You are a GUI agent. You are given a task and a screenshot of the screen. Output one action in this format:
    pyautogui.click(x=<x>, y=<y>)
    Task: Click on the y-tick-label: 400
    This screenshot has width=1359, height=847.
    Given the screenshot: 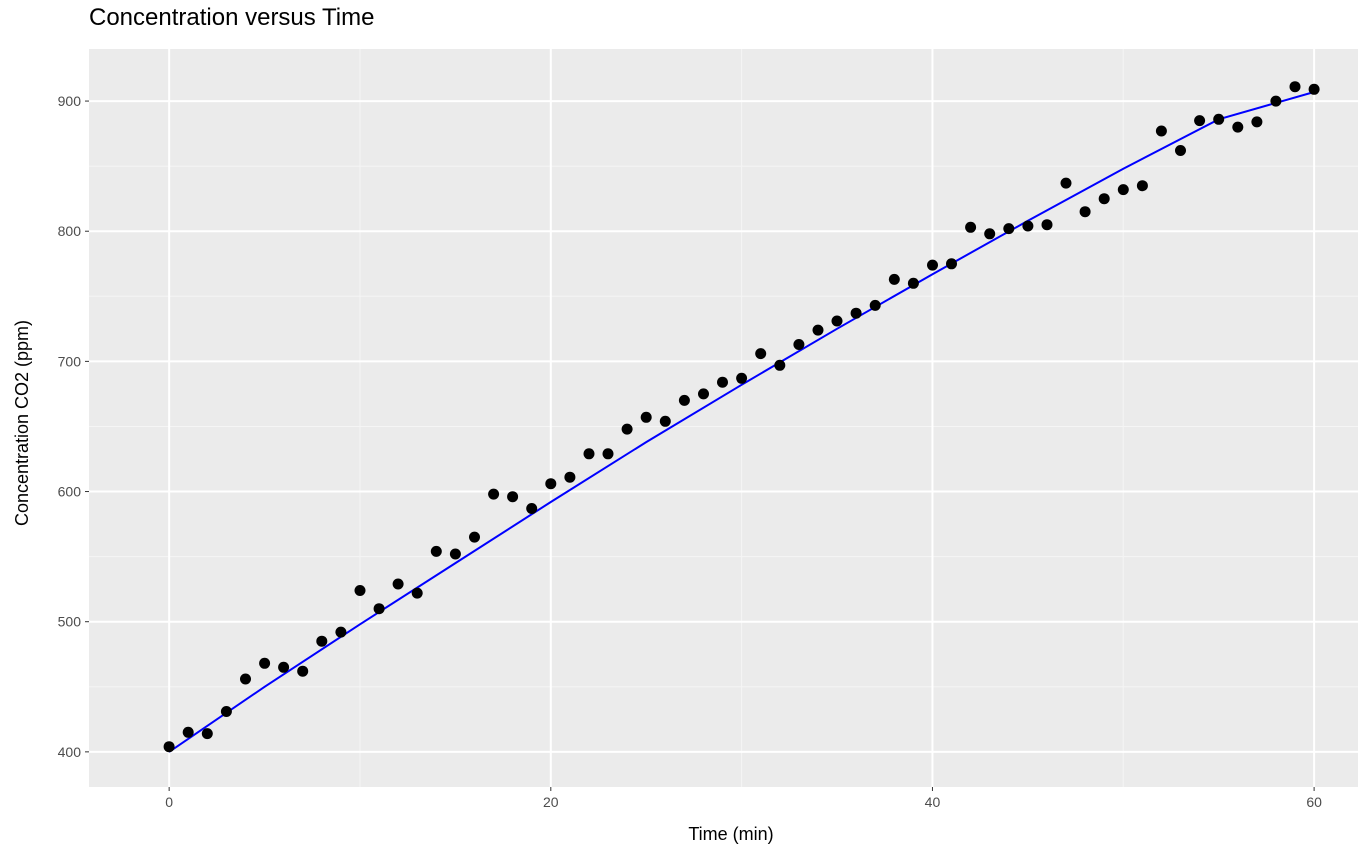 What is the action you would take?
    pyautogui.click(x=70, y=752)
    